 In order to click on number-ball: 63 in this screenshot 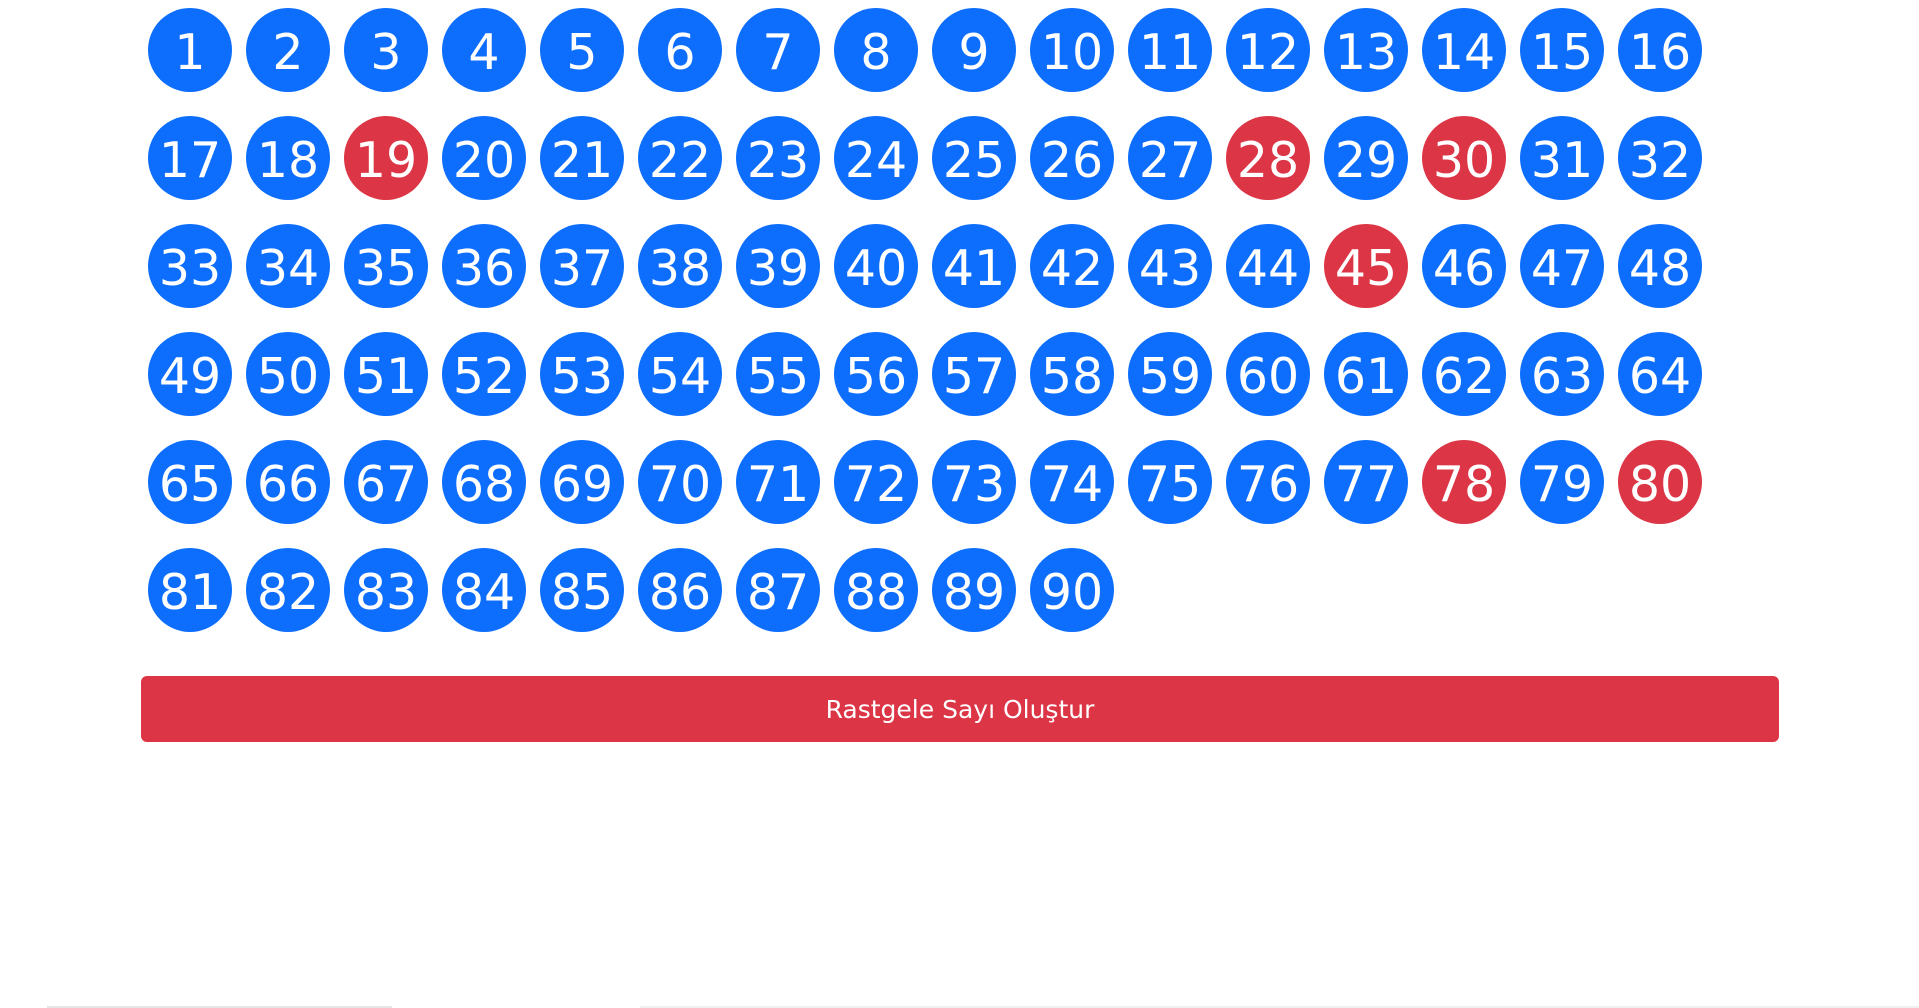, I will do `click(1562, 374)`.